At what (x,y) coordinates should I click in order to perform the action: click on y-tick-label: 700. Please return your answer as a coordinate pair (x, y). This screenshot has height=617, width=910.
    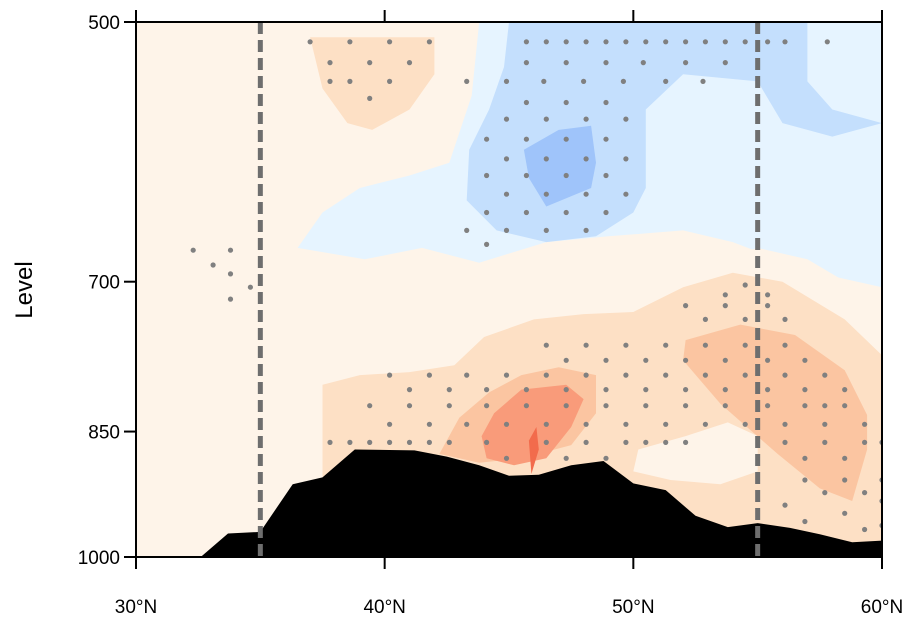
    Looking at the image, I should click on (104, 283).